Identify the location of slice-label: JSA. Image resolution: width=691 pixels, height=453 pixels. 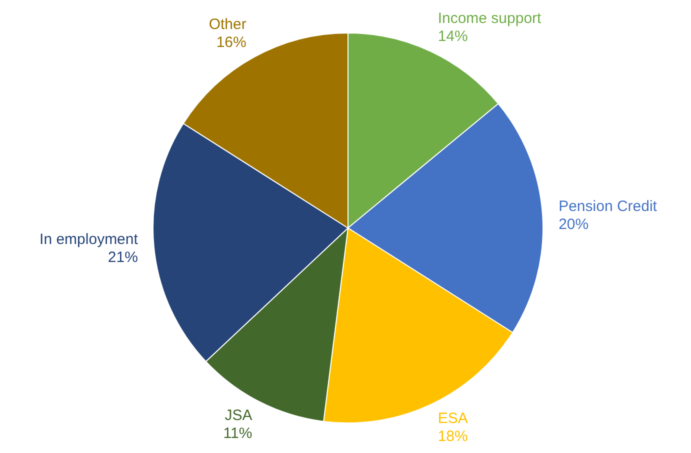
(238, 415).